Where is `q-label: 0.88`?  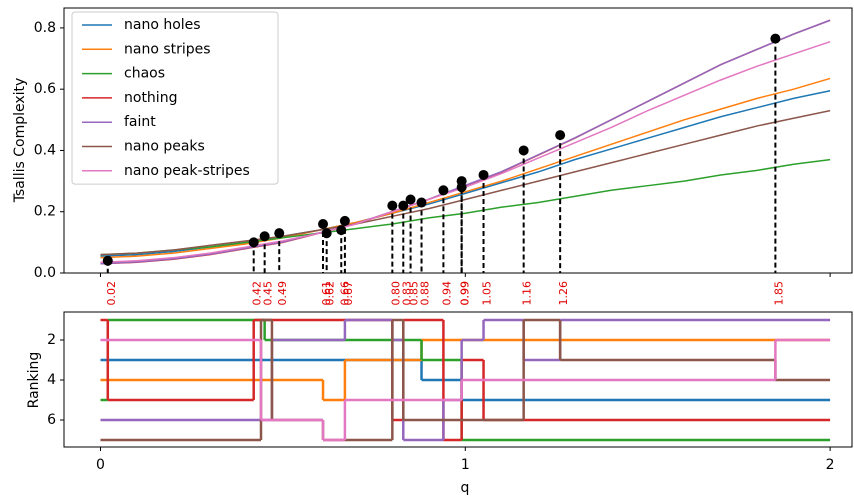
q-label: 0.88 is located at coordinates (425, 293).